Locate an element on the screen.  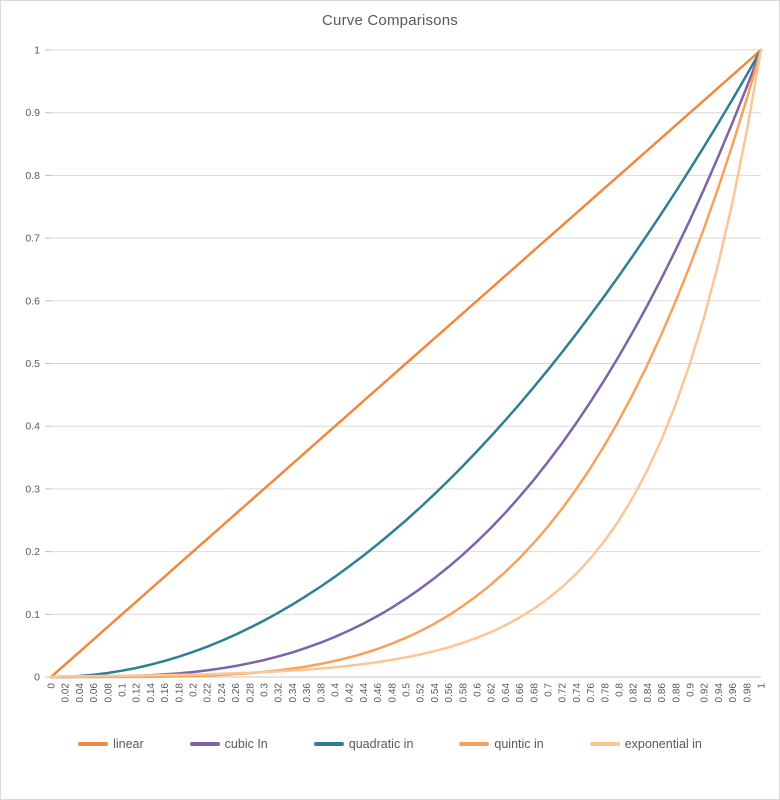
y-tick-label: 0.4 is located at coordinates (32, 427).